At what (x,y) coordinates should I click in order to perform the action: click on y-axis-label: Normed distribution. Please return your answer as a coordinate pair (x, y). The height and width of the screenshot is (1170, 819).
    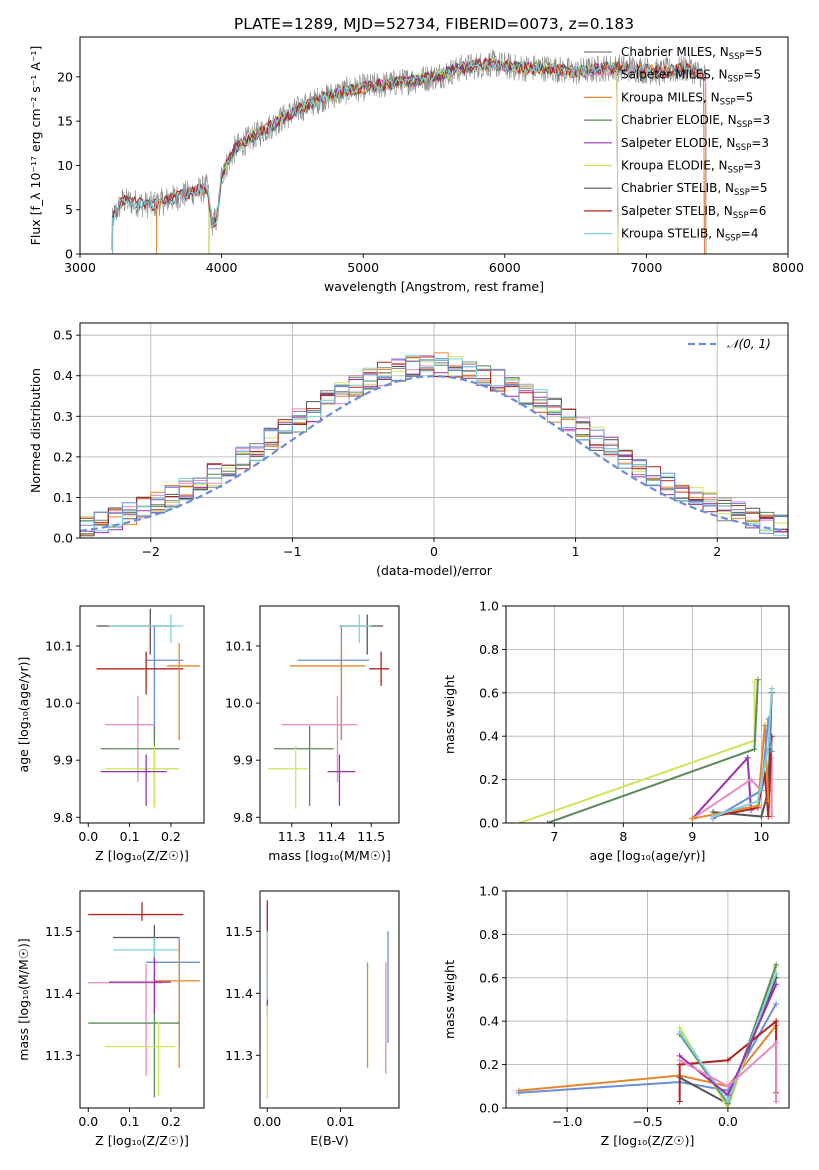
    Looking at the image, I should click on (35, 430).